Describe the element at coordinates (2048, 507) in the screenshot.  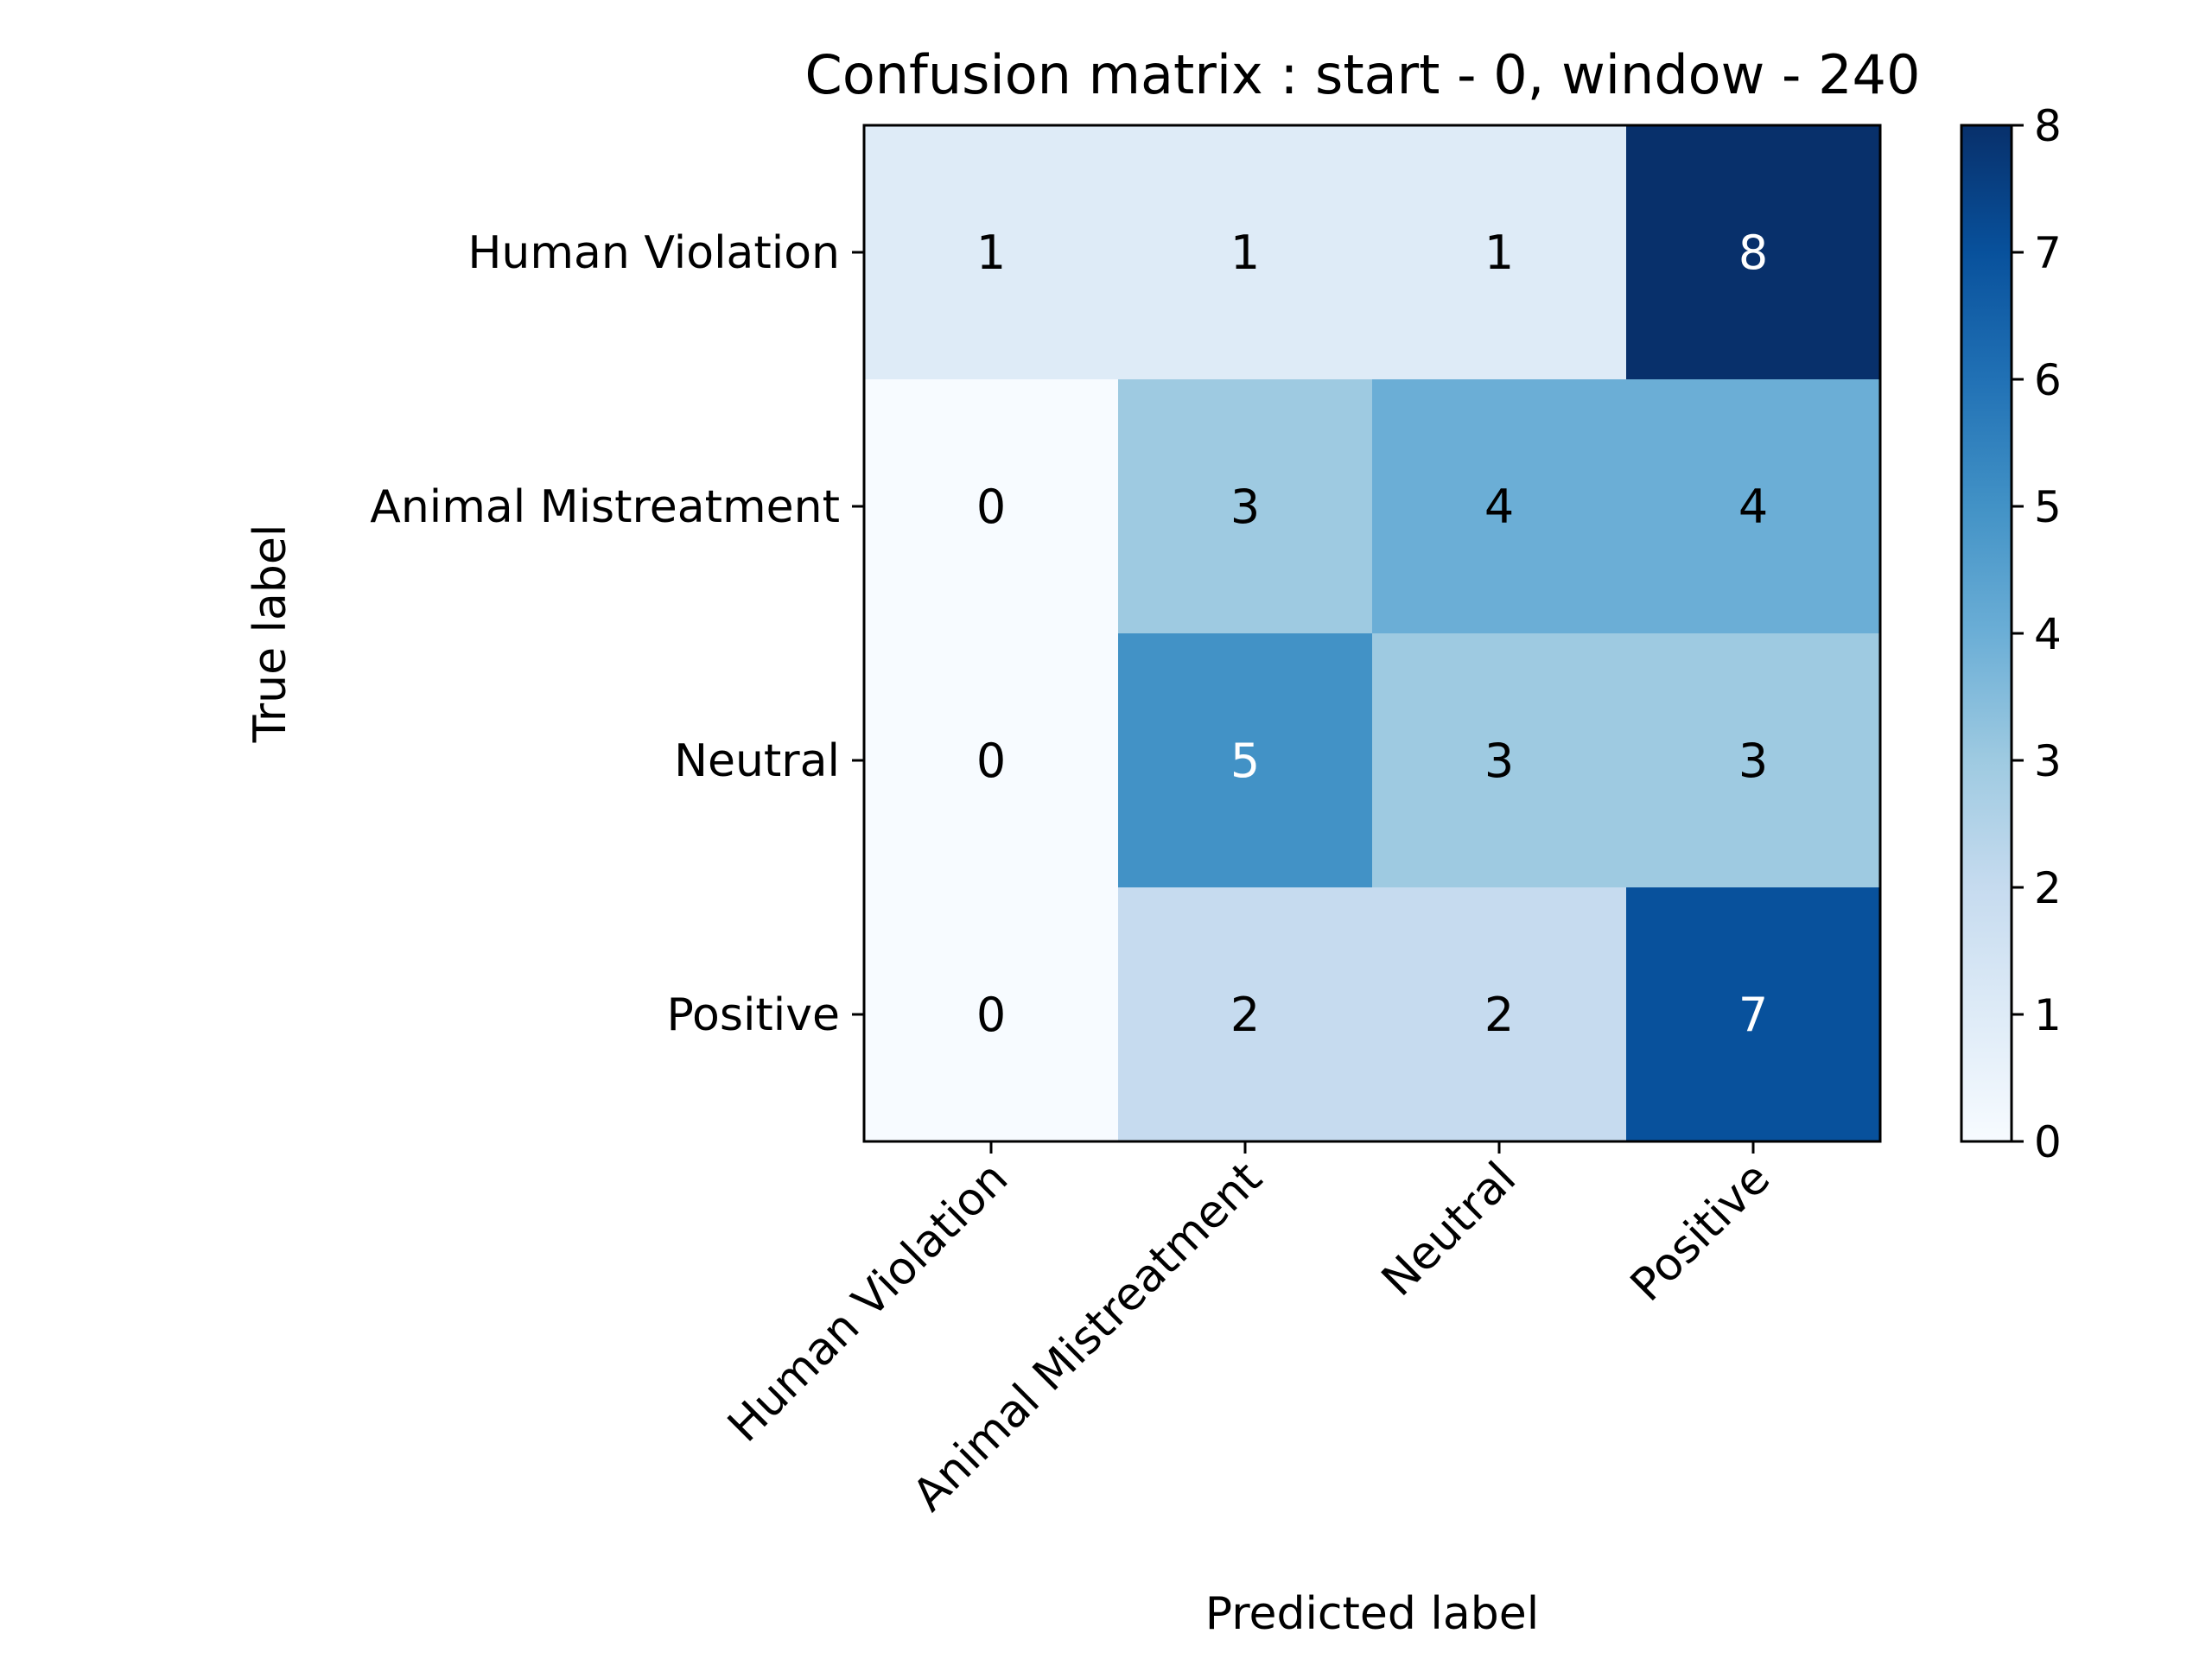
I see `colorbar-tick-label: 5` at that location.